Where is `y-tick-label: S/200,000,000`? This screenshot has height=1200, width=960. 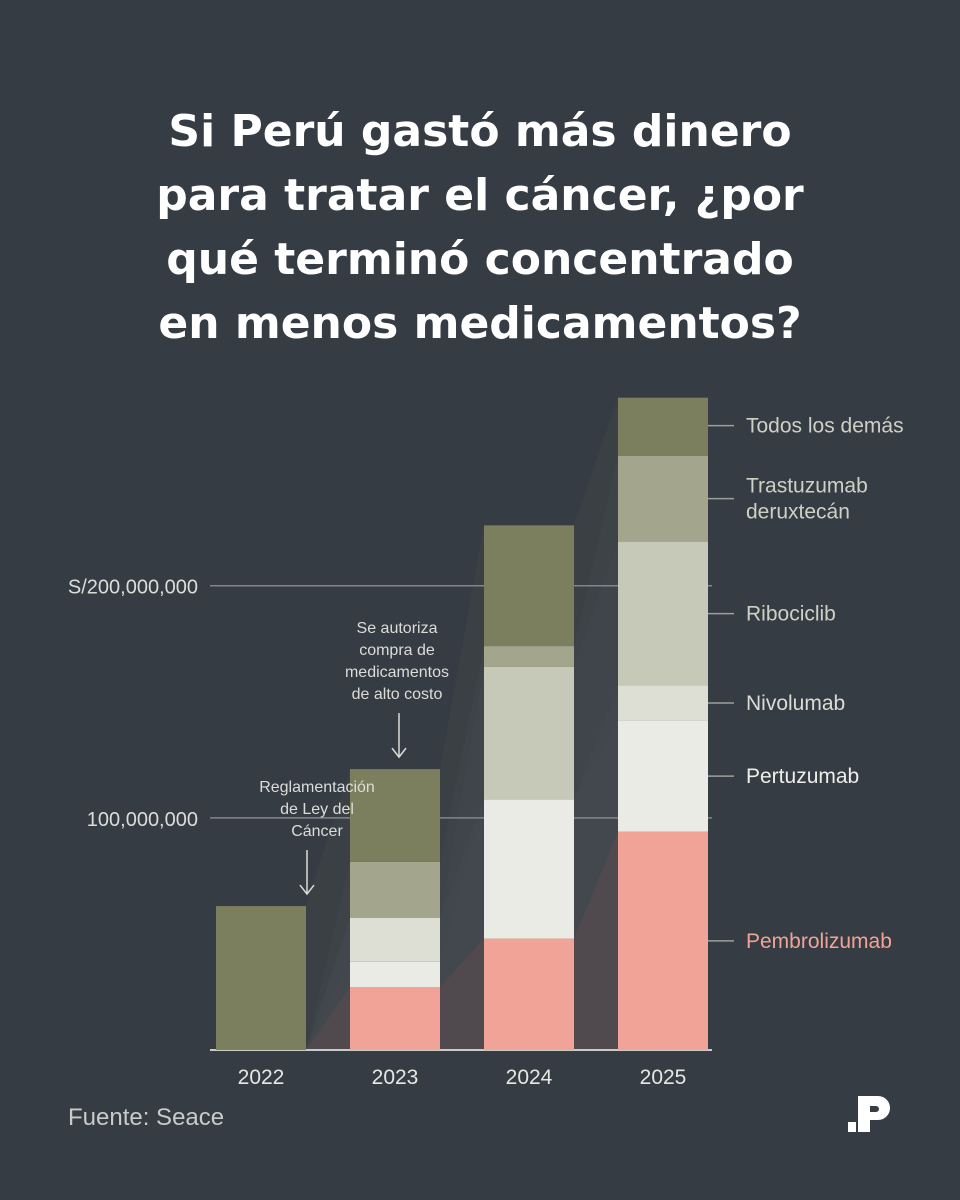
y-tick-label: S/200,000,000 is located at coordinates (133, 588).